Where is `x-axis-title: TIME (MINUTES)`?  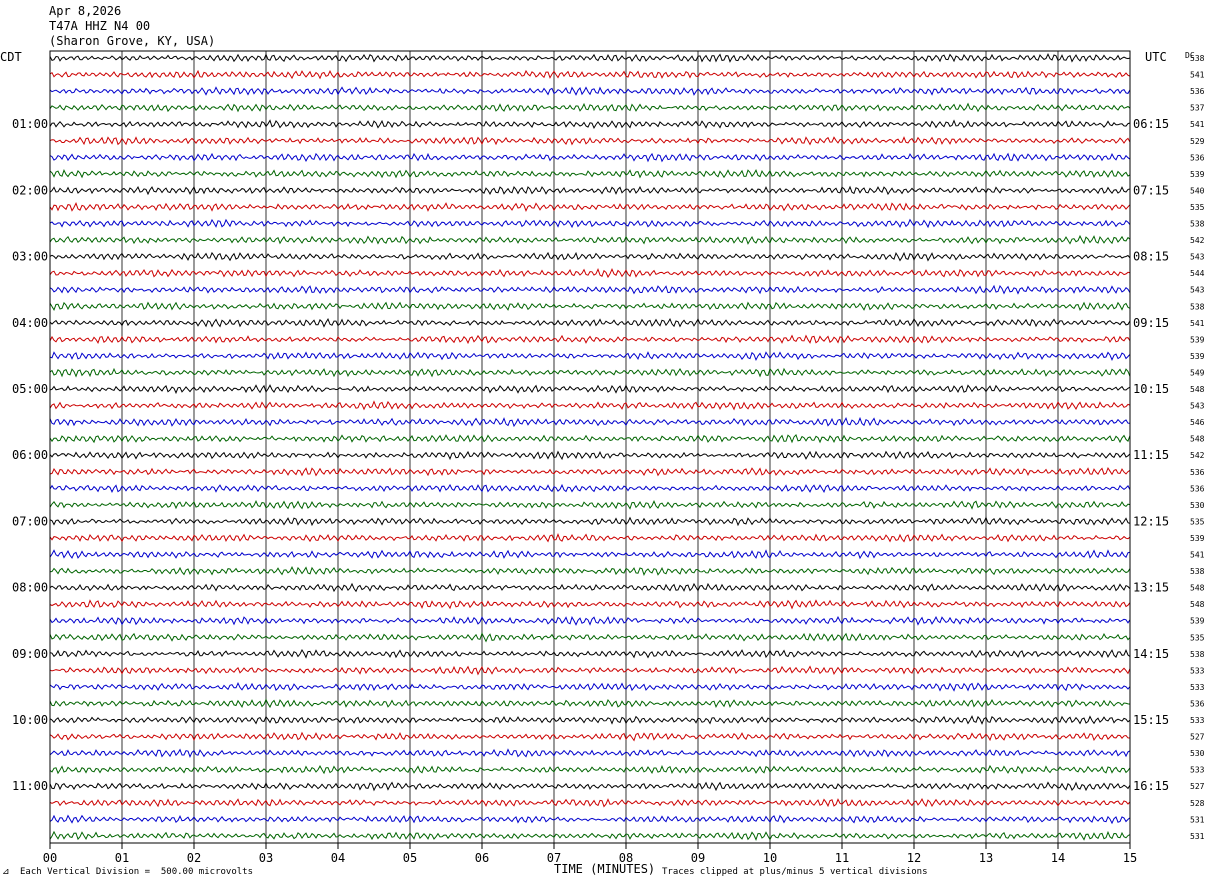 x-axis-title: TIME (MINUTES) is located at coordinates (605, 869).